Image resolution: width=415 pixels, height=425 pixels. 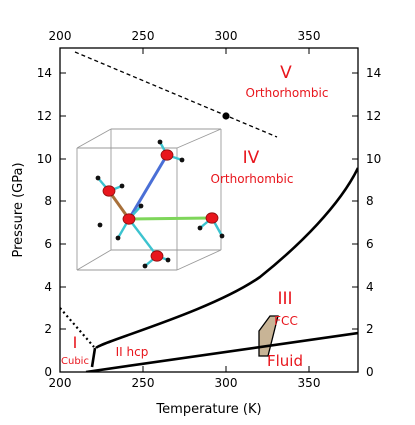 What do you see at coordinates (132, 352) in the screenshot?
I see `phase-ii-label: II hcp` at bounding box center [132, 352].